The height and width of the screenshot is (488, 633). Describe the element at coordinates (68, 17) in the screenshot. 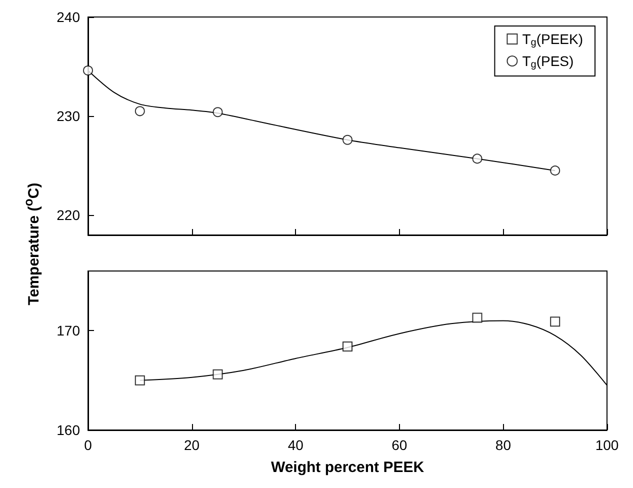

I see `y-tick-label: 240` at that location.